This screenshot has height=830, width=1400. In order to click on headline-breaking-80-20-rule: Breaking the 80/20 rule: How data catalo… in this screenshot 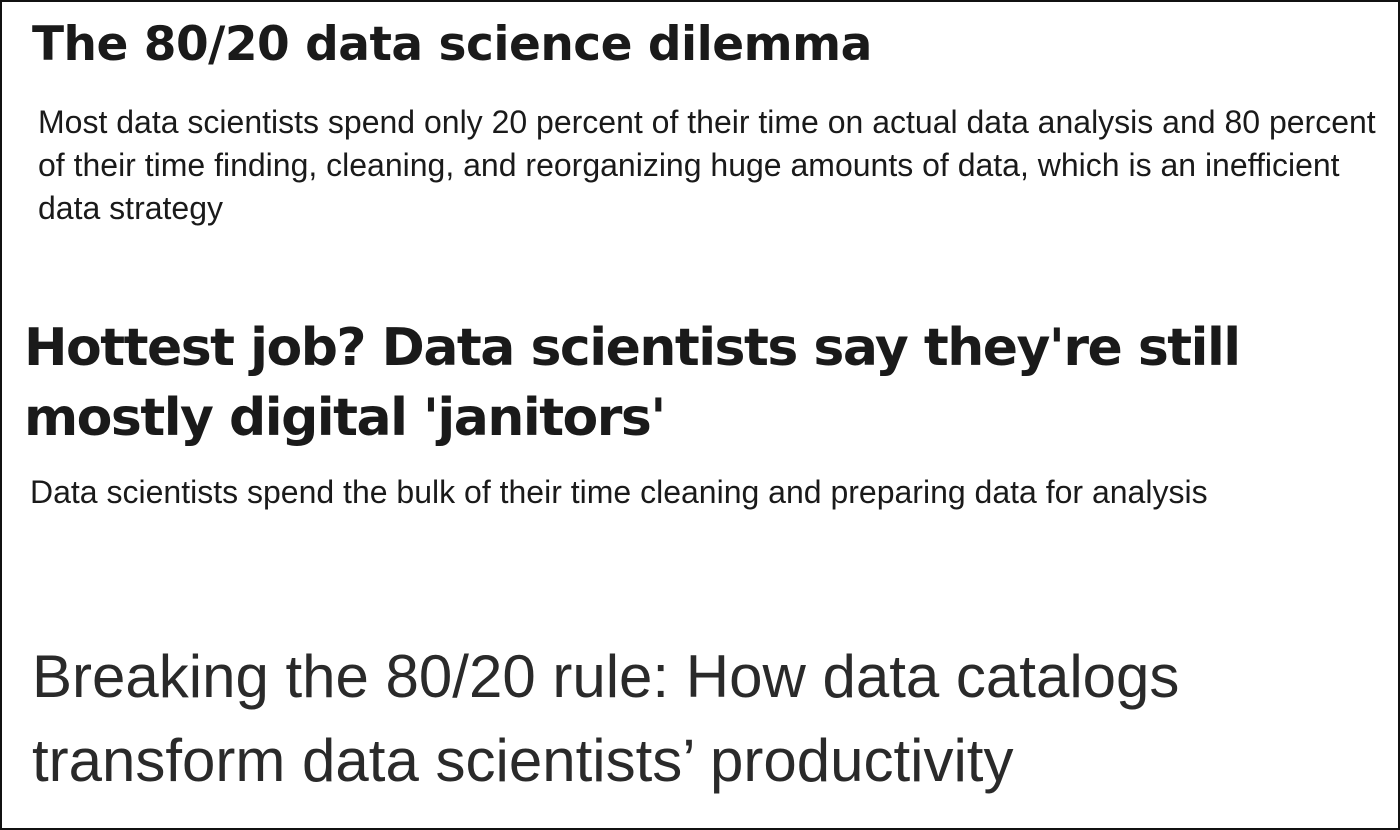, I will do `click(606, 718)`.